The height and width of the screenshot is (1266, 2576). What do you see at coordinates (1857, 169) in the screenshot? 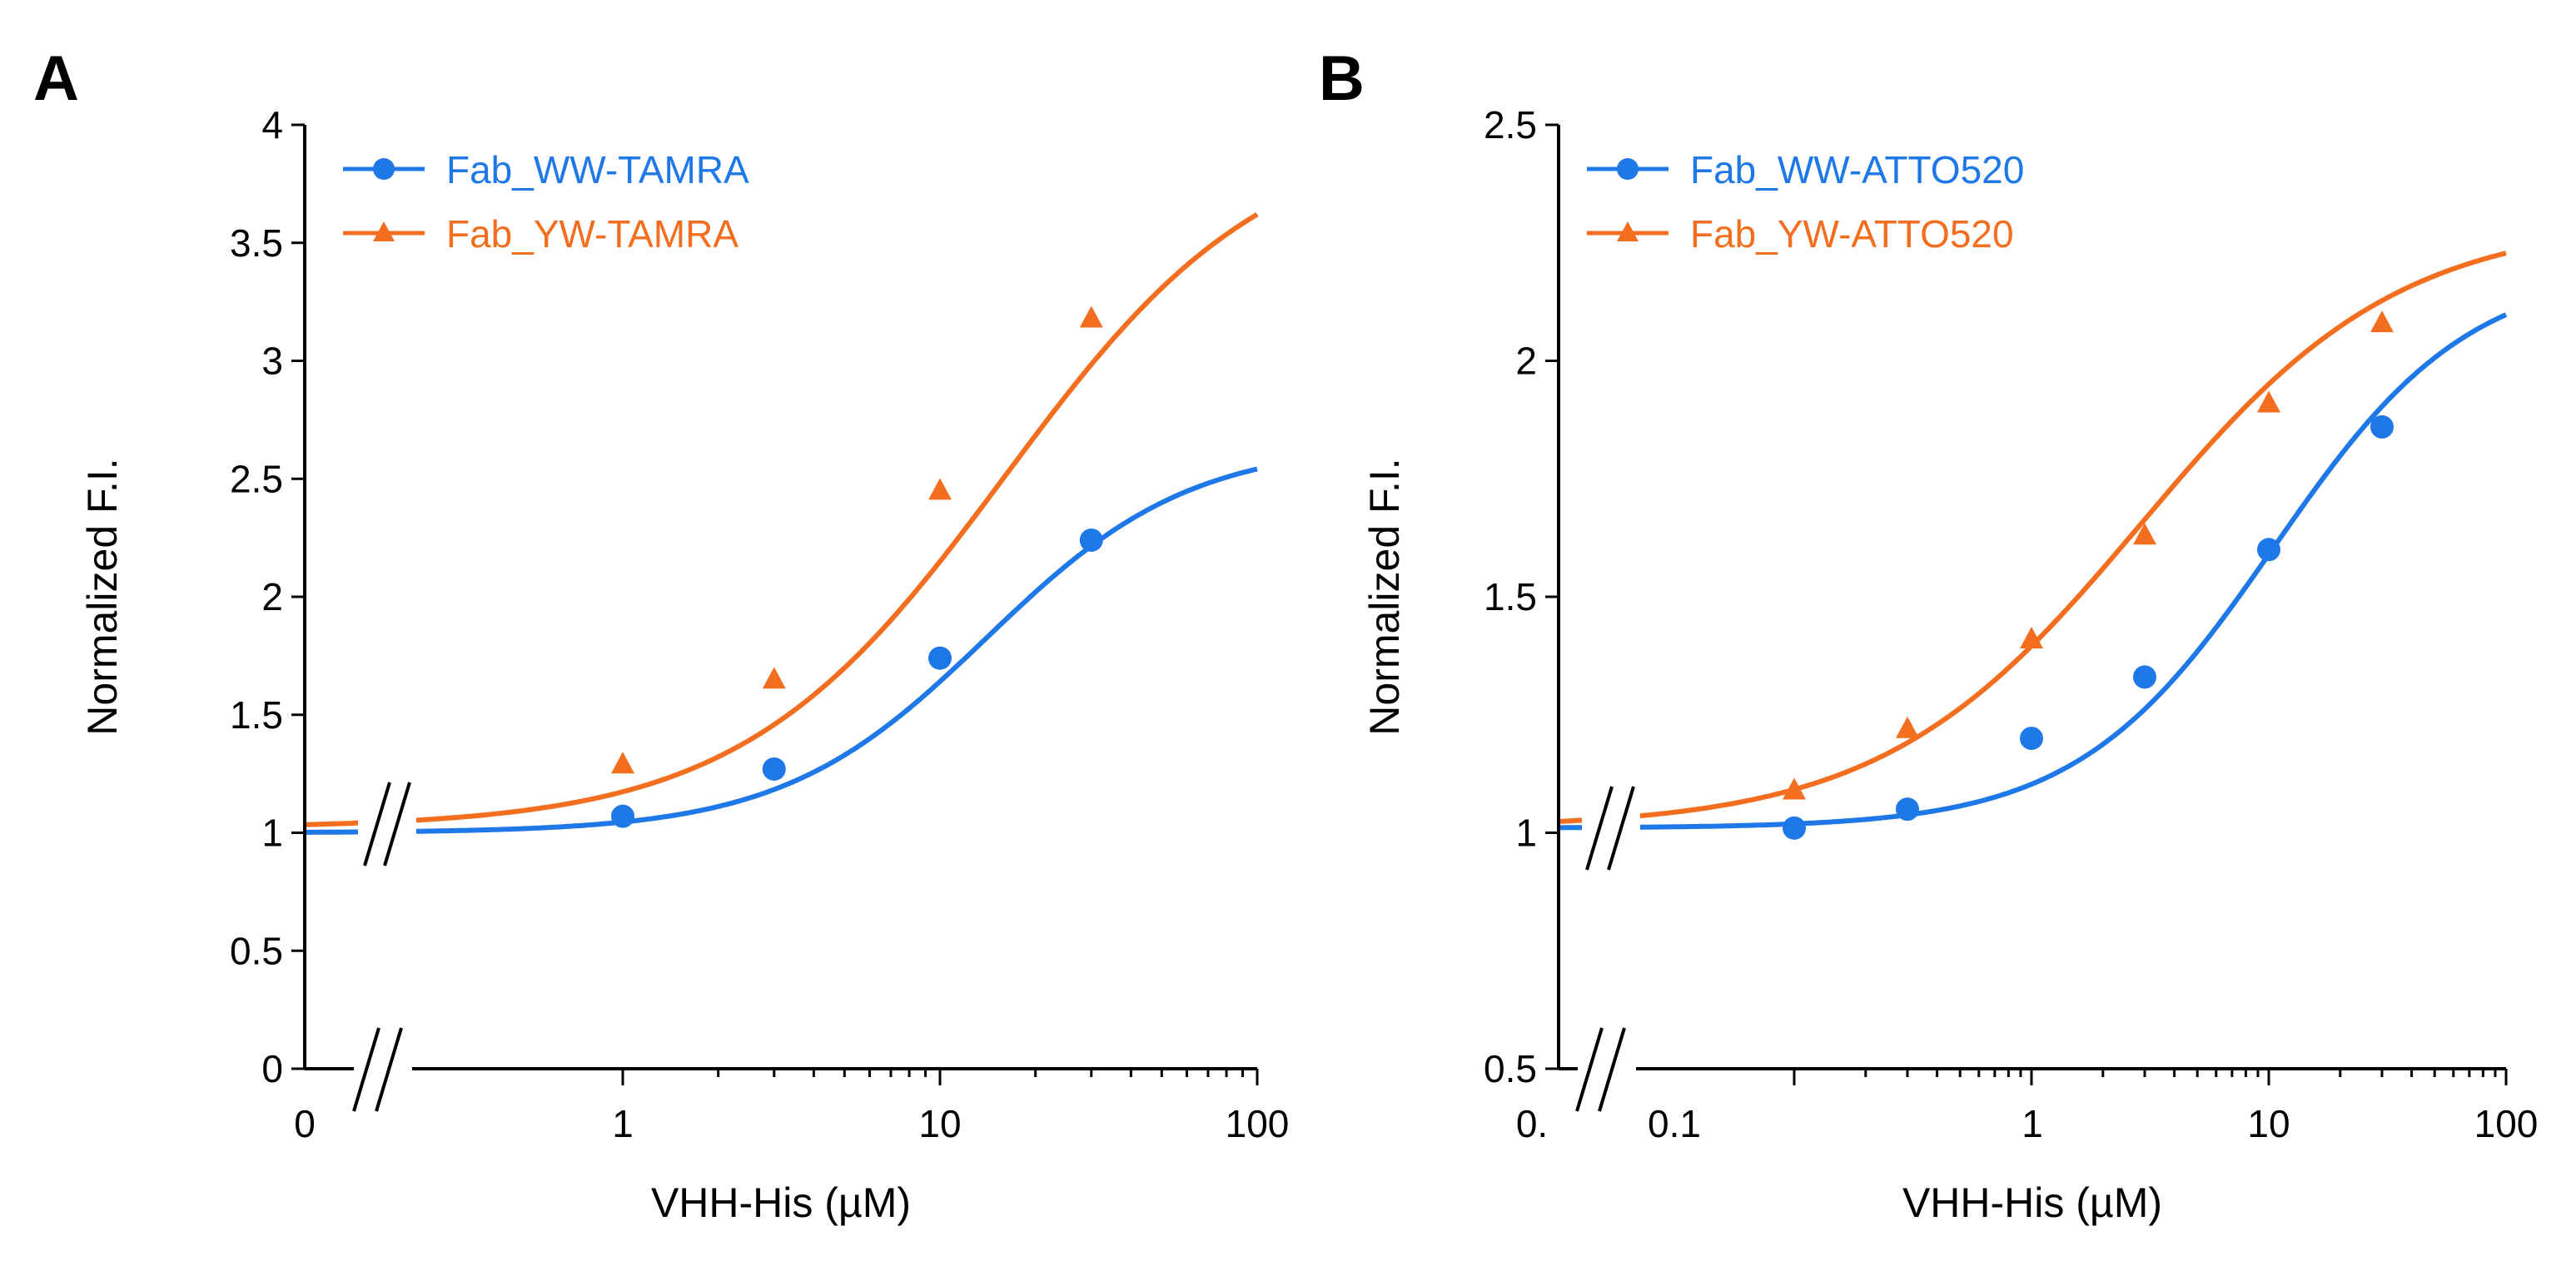
I see `panel-b-legend-label-1: Fab_WW-ATTO520` at bounding box center [1857, 169].